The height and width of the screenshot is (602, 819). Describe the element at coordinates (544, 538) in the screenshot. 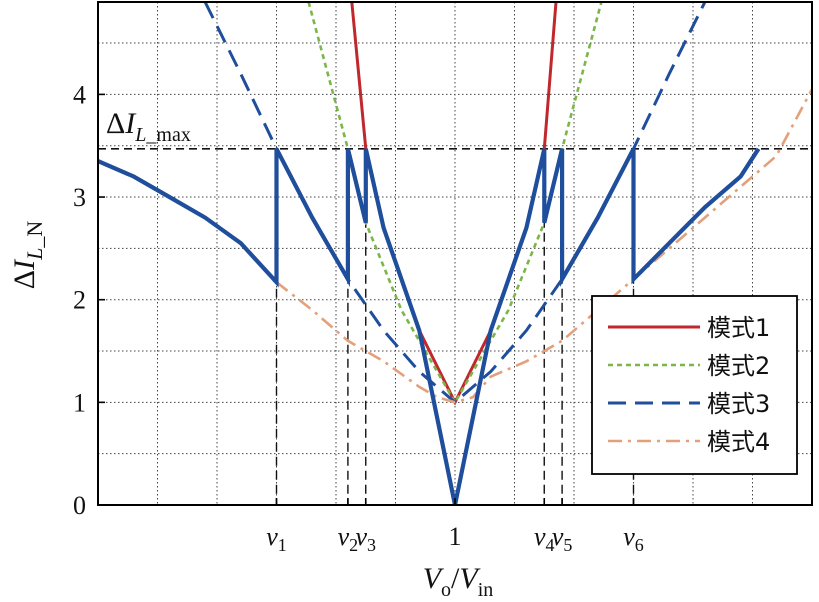

I see `x-tick-label: v4` at that location.